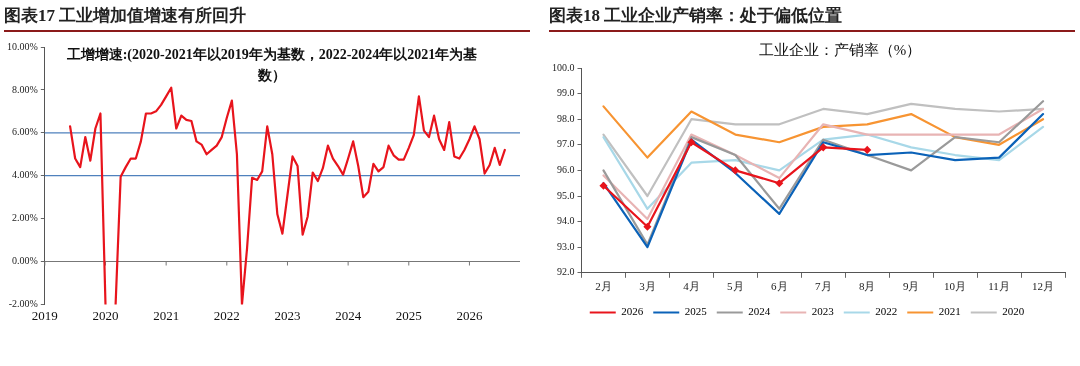 This screenshot has height=366, width=1080. Describe the element at coordinates (566, 221) in the screenshot. I see `y-tick-label: 94.0` at that location.